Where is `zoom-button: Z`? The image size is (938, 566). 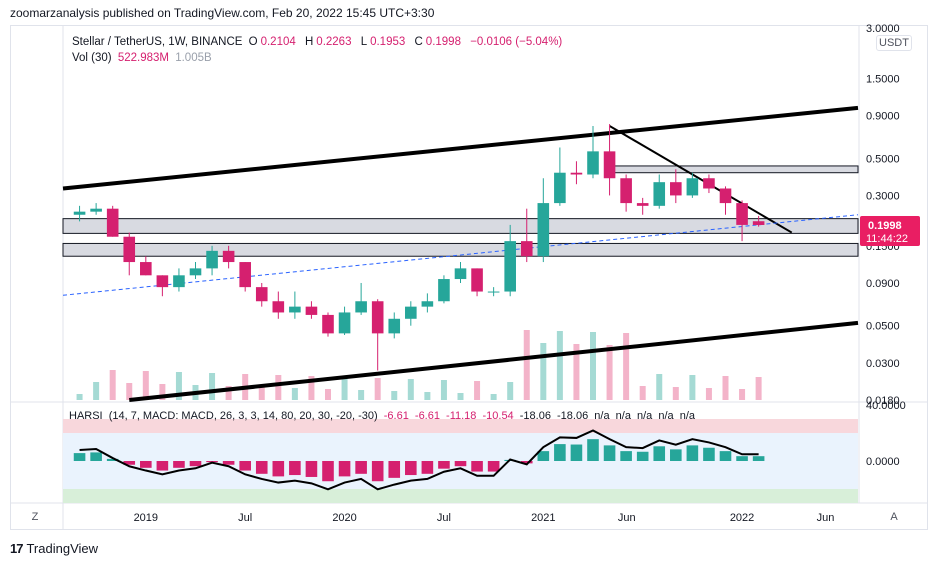 zoom-button: Z is located at coordinates (35, 517).